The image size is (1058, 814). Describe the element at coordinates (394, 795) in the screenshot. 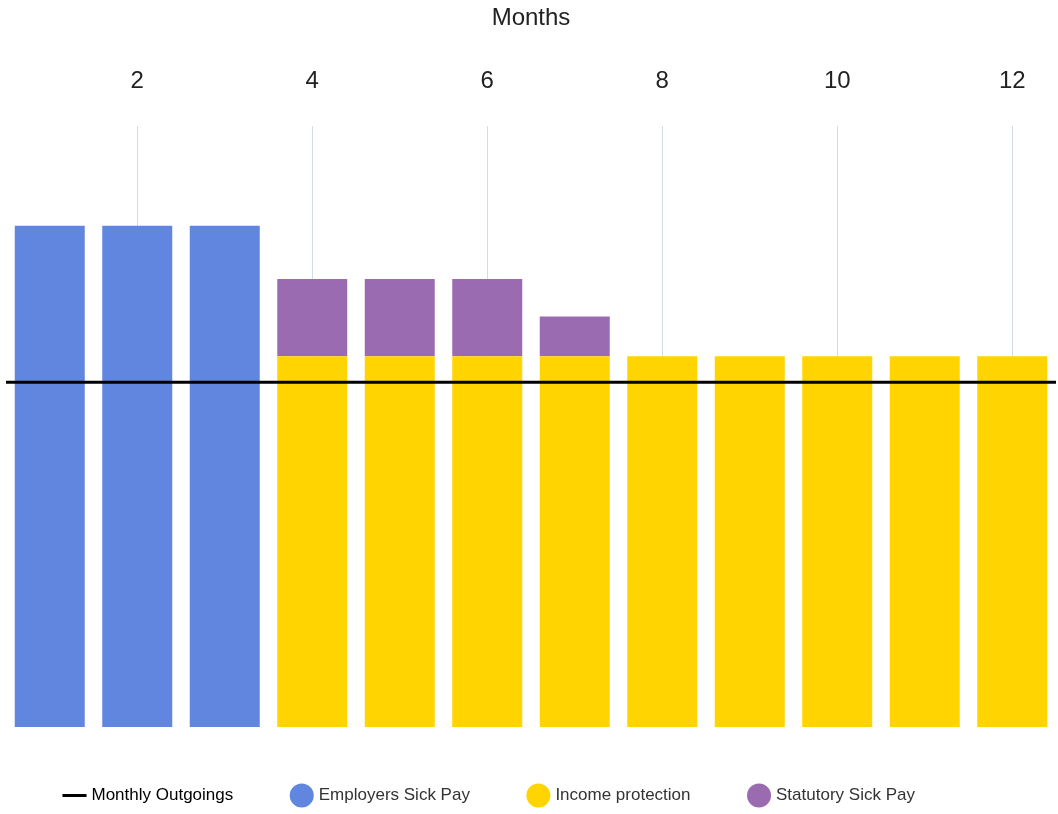

I see `legend-label: Employers Sick Pay` at that location.